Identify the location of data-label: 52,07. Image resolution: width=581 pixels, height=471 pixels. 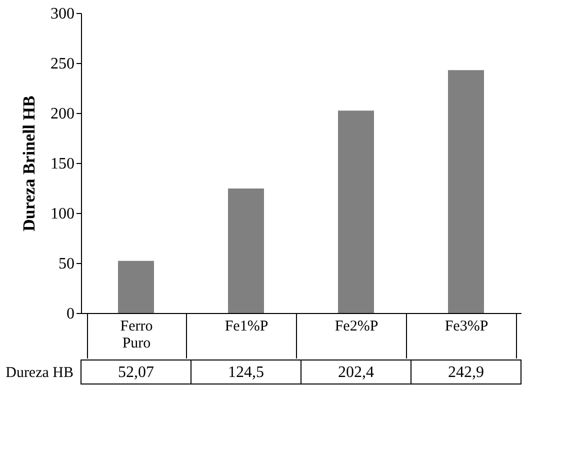
(136, 372).